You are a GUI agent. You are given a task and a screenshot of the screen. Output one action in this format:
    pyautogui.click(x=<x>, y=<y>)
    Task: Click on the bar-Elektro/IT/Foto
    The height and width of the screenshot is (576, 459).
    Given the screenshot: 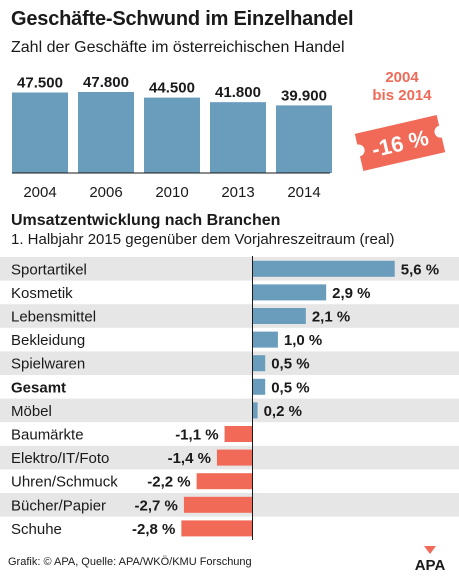 What is the action you would take?
    pyautogui.click(x=234, y=457)
    